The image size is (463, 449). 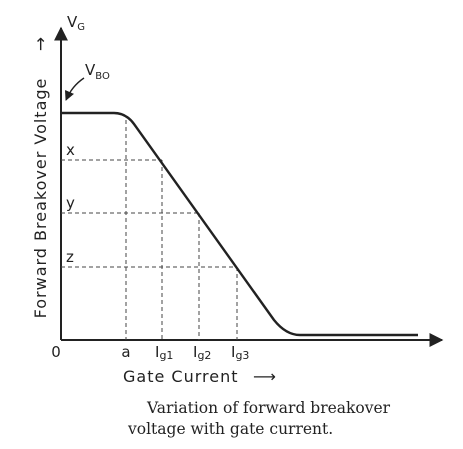 What do you see at coordinates (70, 257) in the screenshot?
I see `level-label-z: z` at bounding box center [70, 257].